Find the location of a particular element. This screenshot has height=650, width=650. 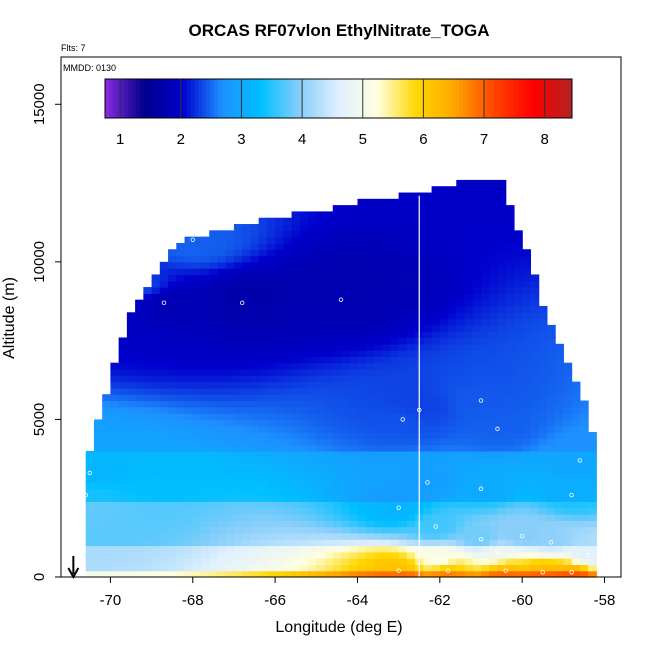

flights-label: Flts: 7 is located at coordinates (73, 48).